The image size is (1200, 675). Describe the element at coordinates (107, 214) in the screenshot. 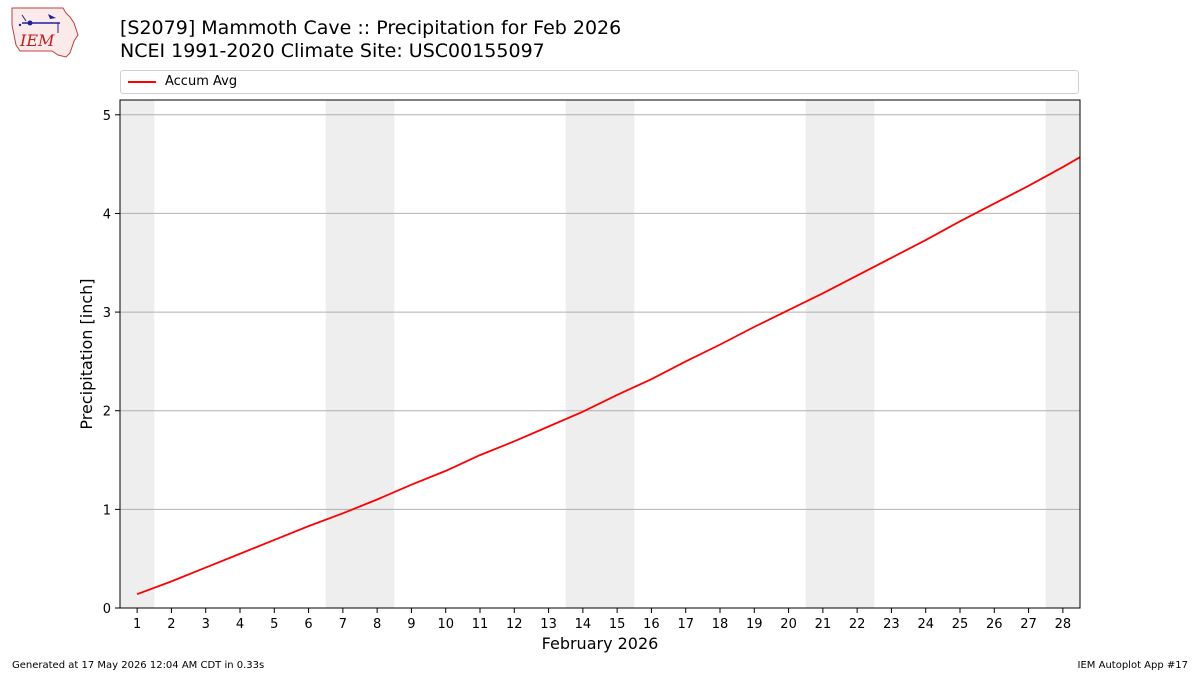

I see `y-tick-label: 4` at that location.